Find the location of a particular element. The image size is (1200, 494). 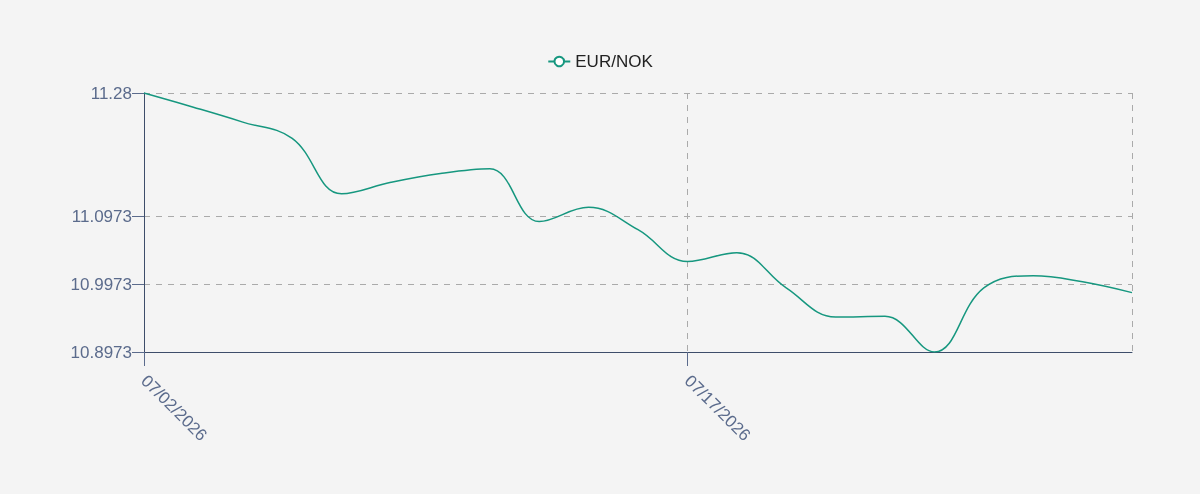

y-tick-label: 11.28 is located at coordinates (111, 93).